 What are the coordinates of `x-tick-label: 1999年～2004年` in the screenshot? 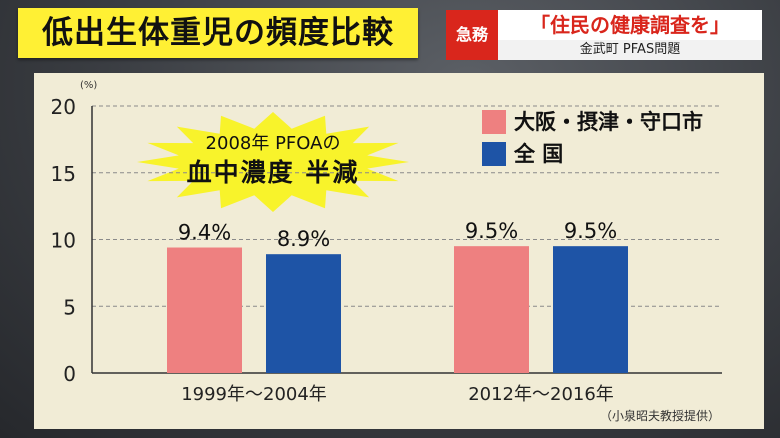 It's located at (254, 394).